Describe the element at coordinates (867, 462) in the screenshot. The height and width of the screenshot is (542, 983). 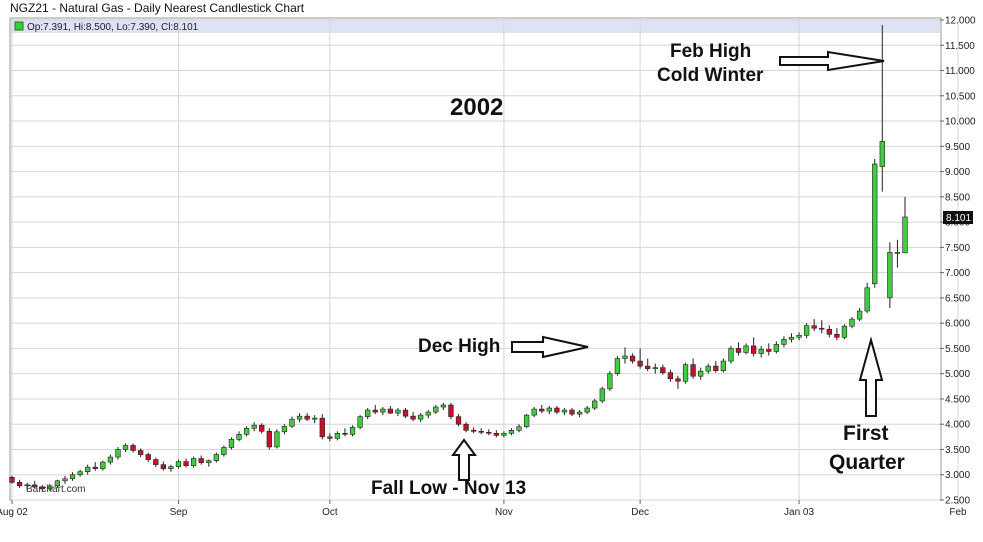
I see `first-quarter-annotation-line2: Quarter` at that location.